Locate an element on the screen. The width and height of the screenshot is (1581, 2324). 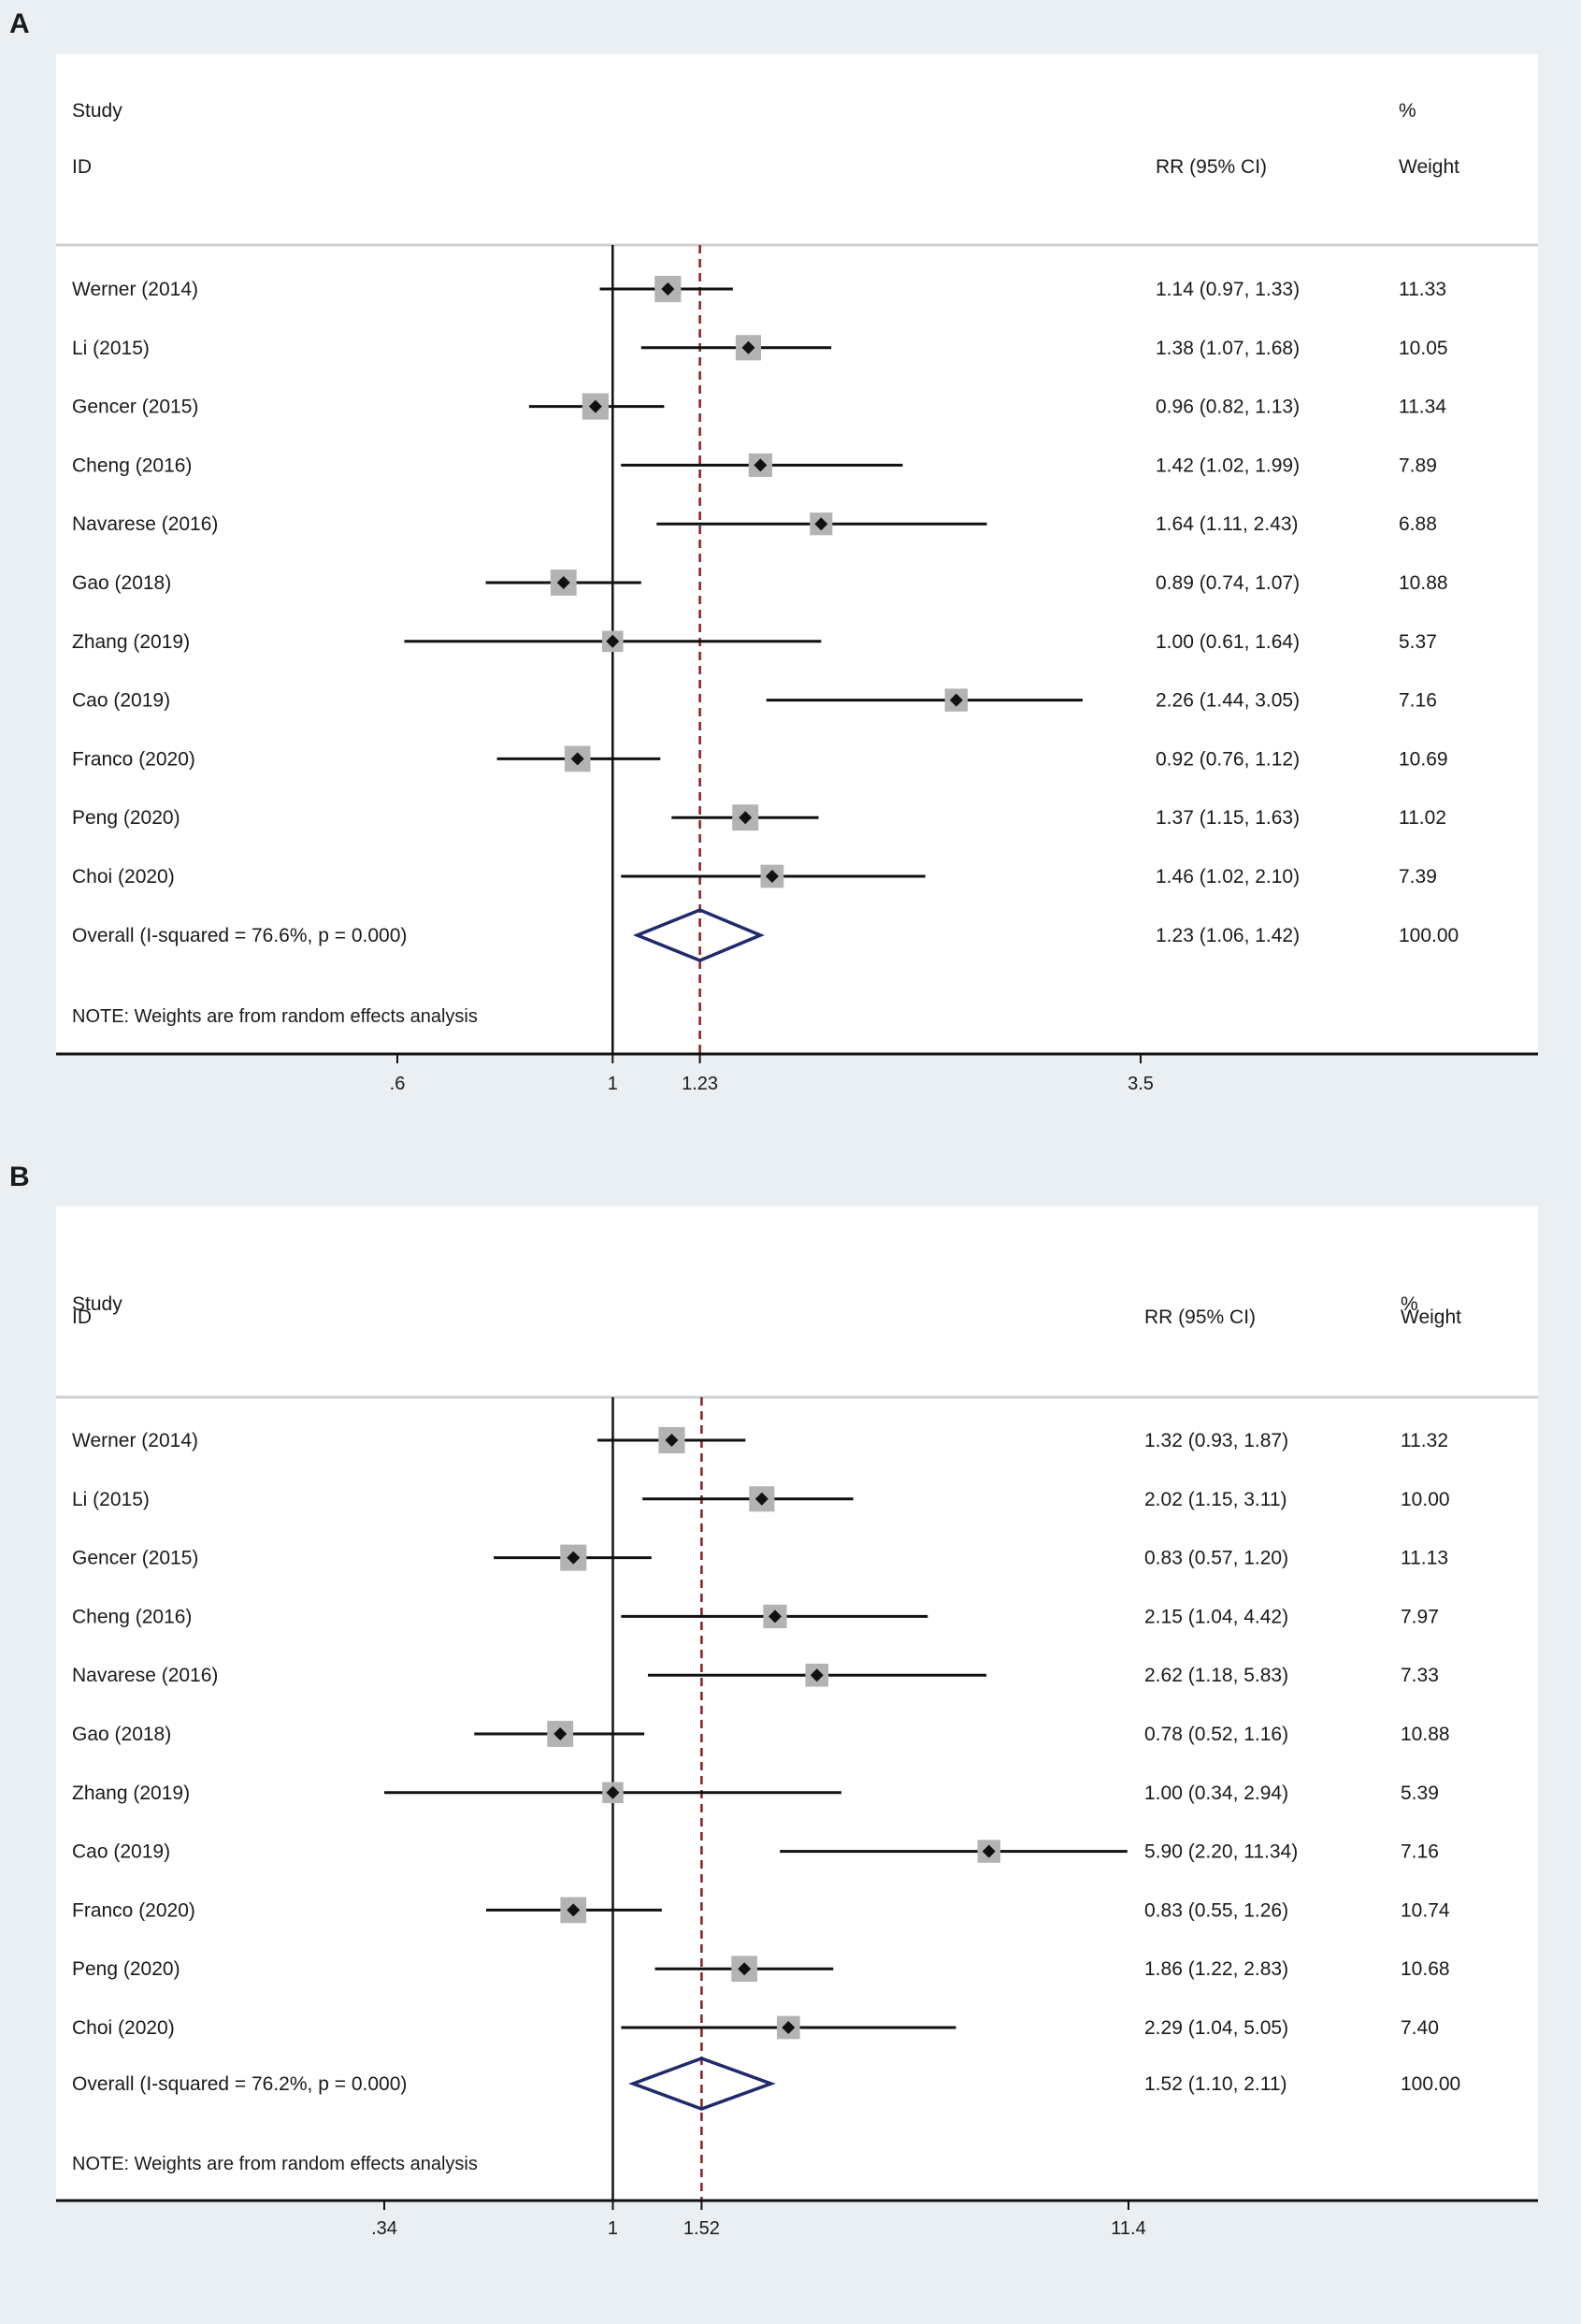
study-weight-text: 11.02 is located at coordinates (1422, 818).